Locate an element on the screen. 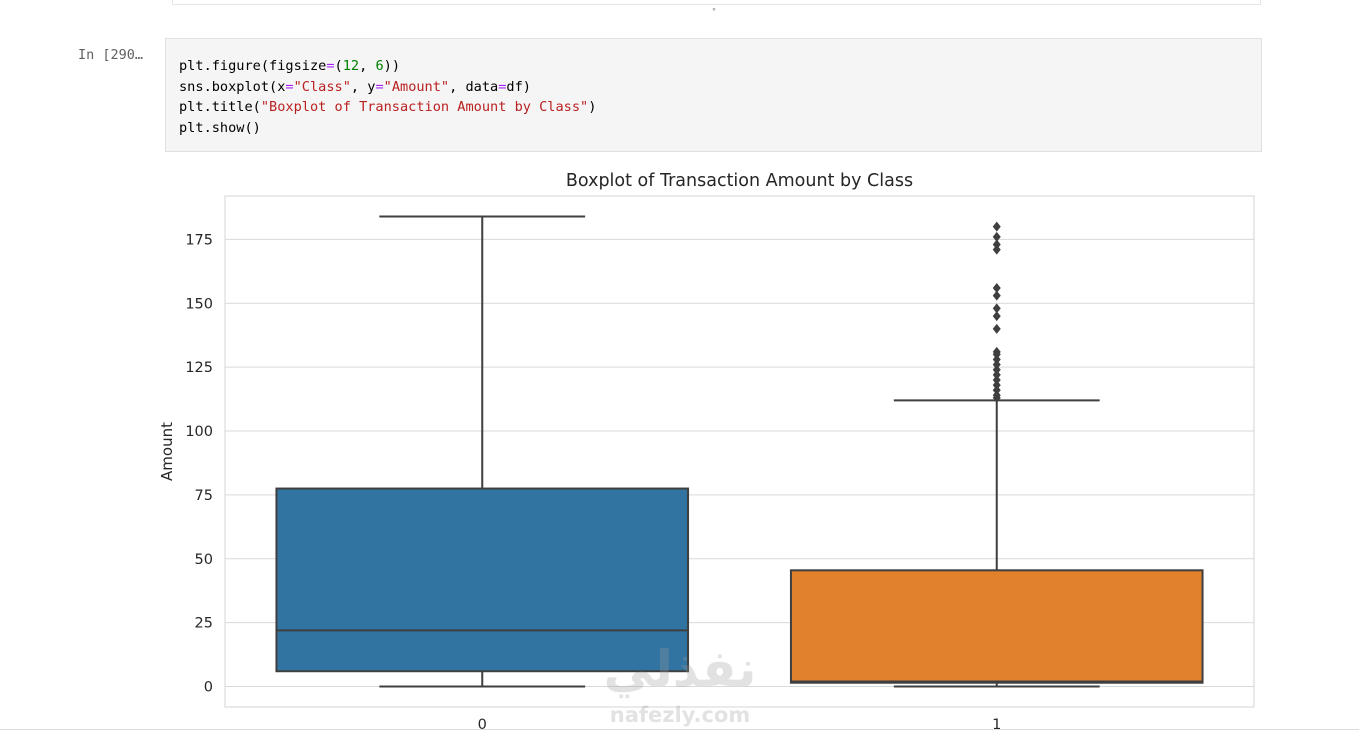  y-tick-label: 150 is located at coordinates (199, 304).